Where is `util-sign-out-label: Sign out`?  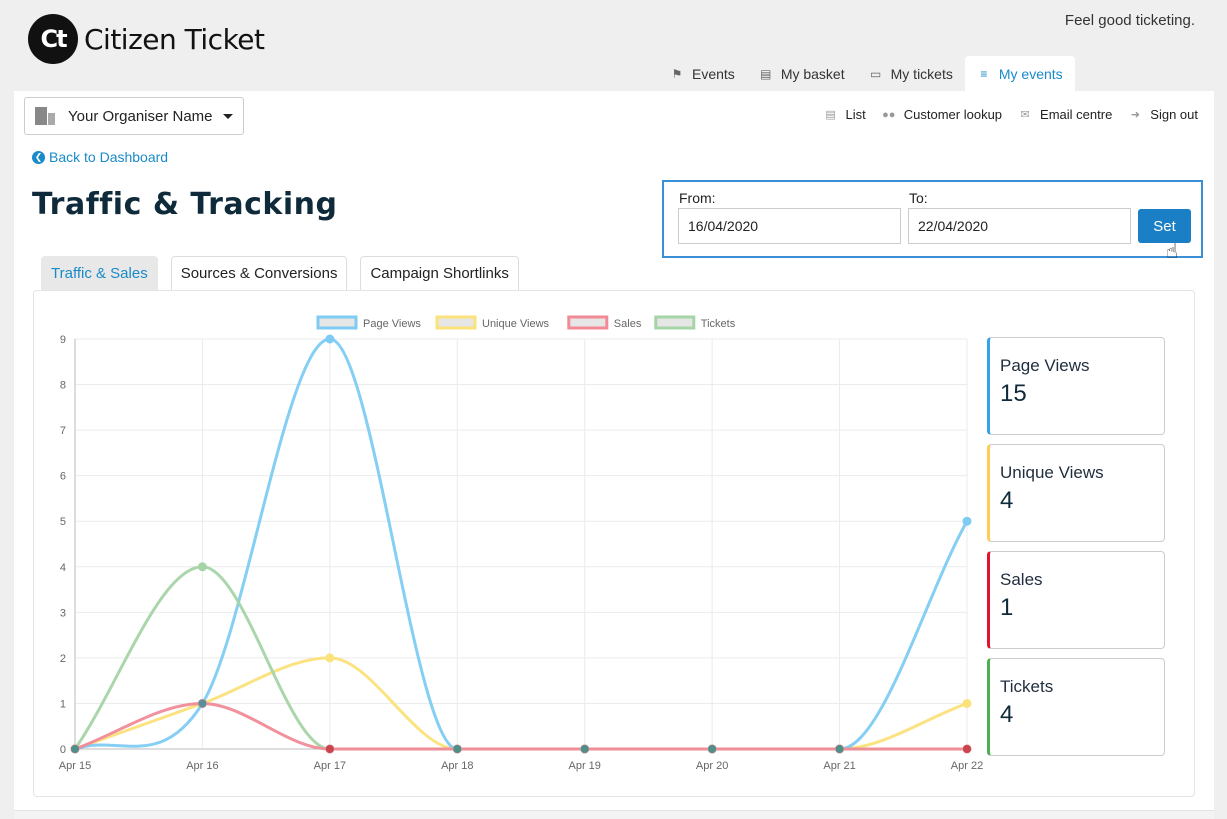 util-sign-out-label: Sign out is located at coordinates (1174, 114).